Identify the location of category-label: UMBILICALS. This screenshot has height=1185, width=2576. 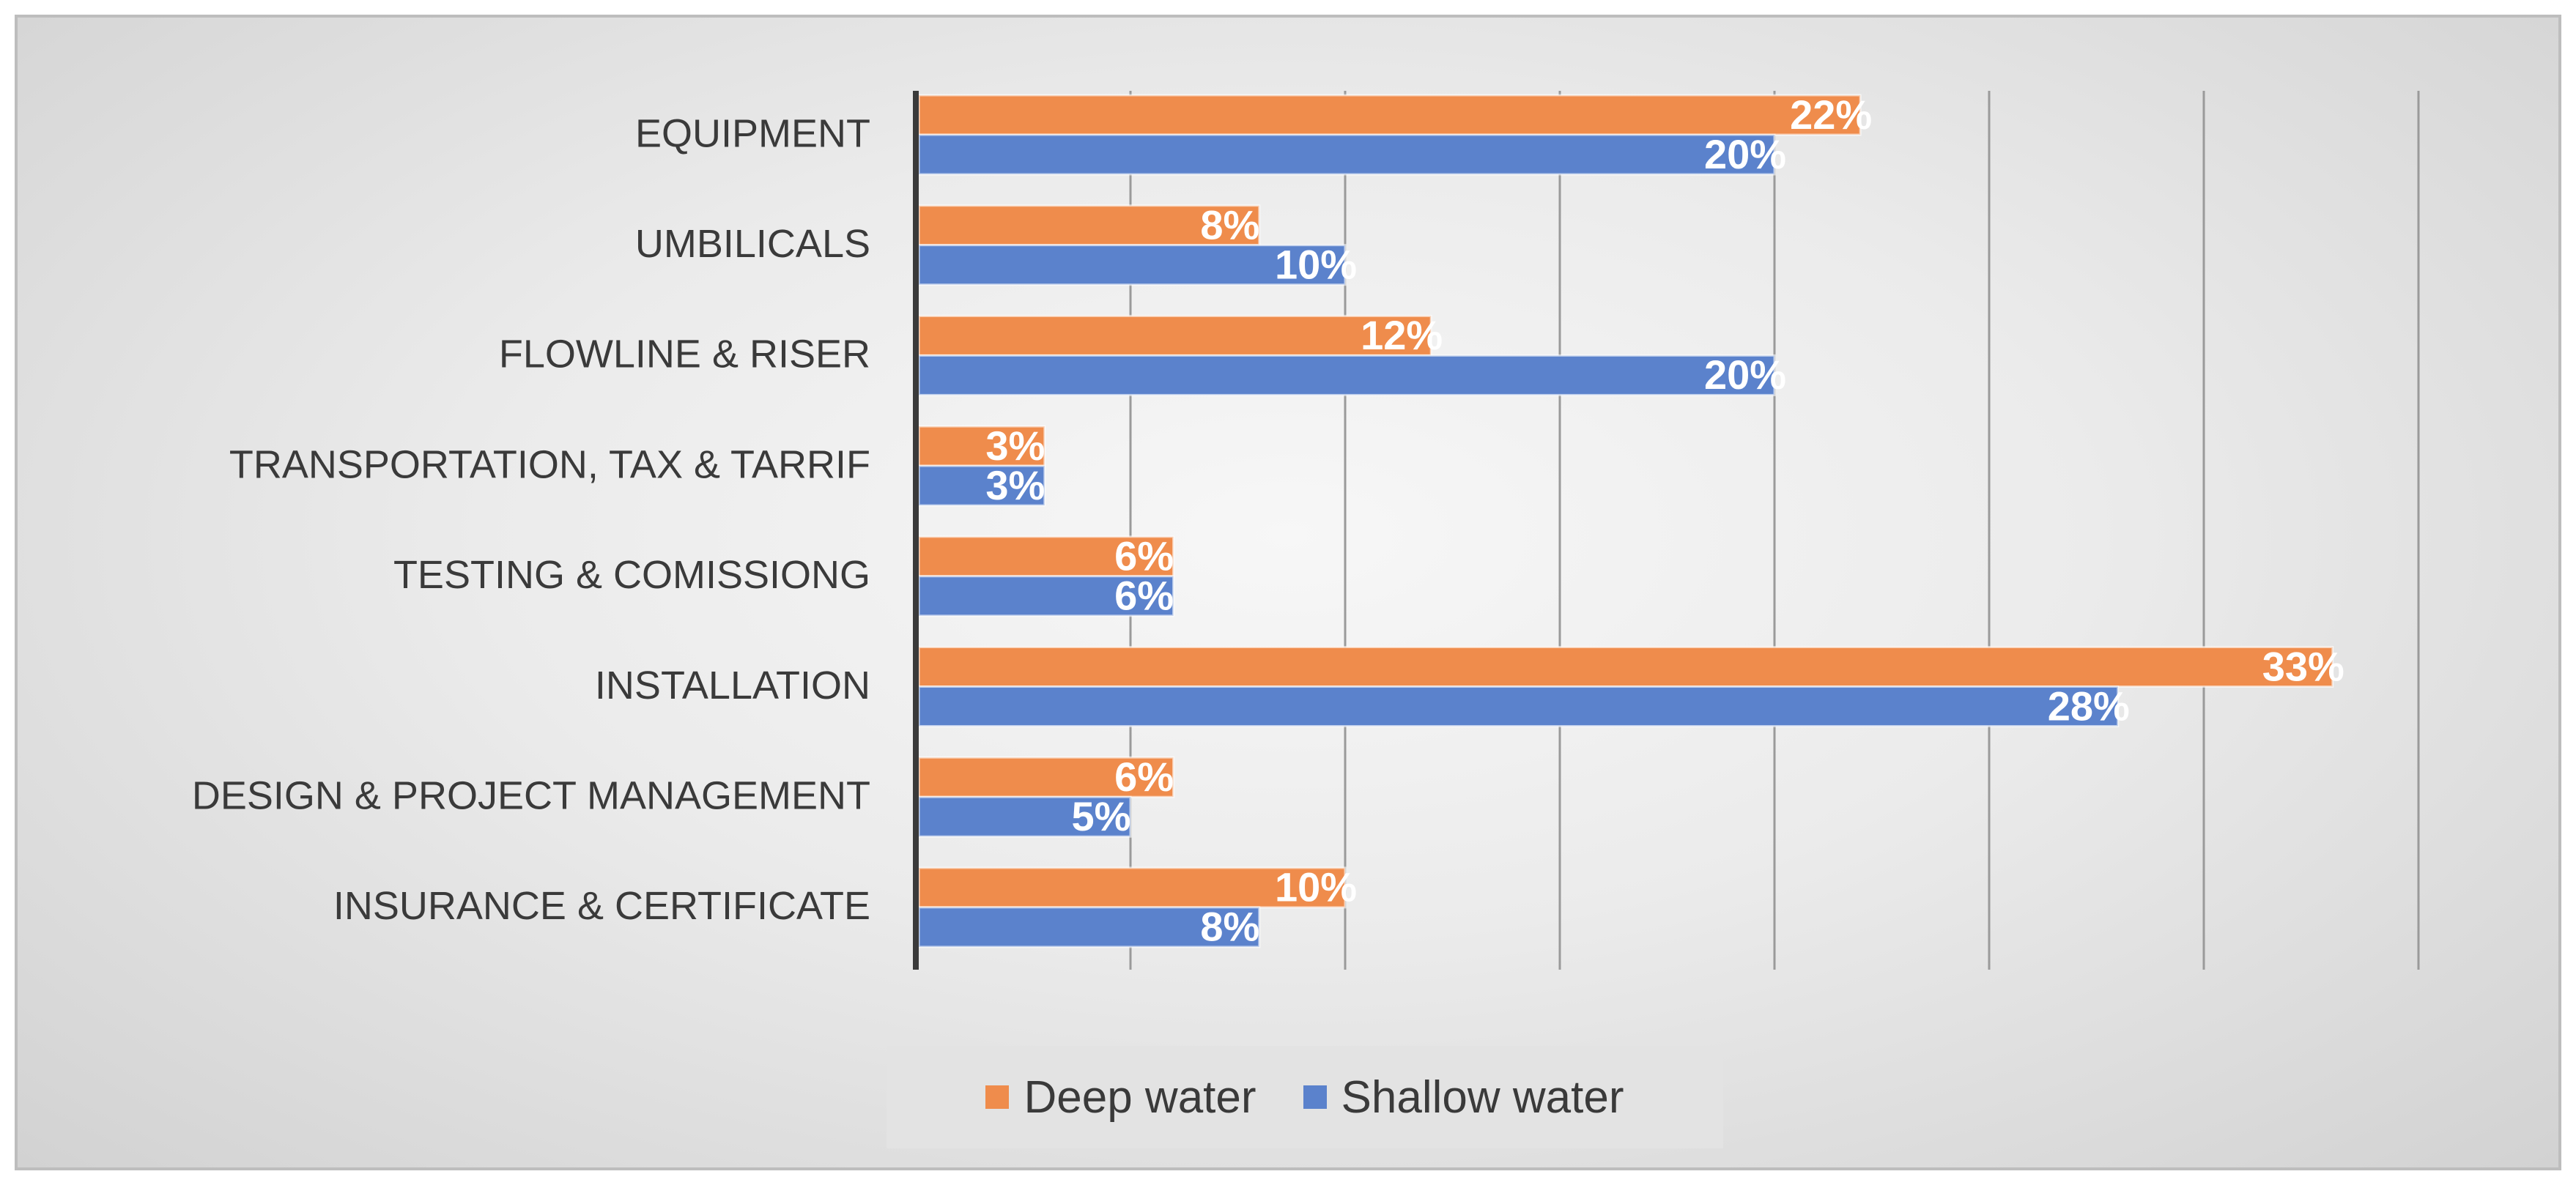
(752, 244).